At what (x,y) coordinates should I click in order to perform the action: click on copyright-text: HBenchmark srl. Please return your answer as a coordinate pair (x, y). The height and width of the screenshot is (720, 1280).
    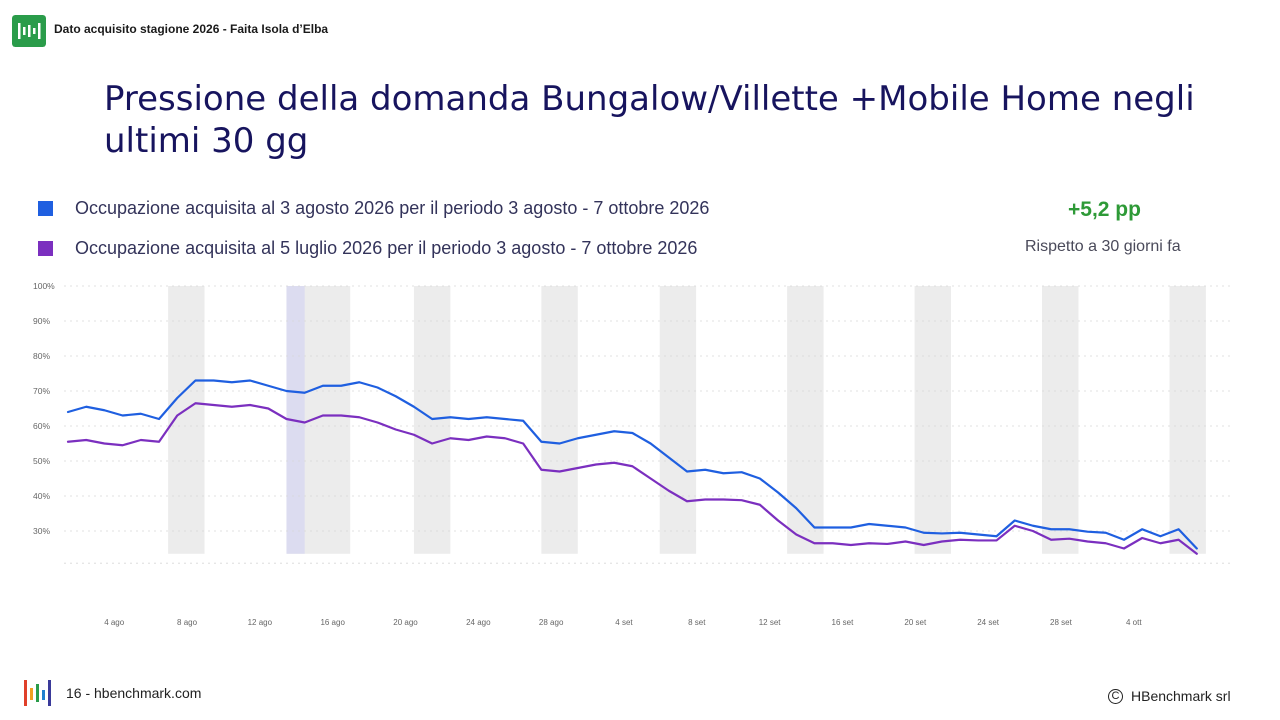
    Looking at the image, I should click on (1181, 696).